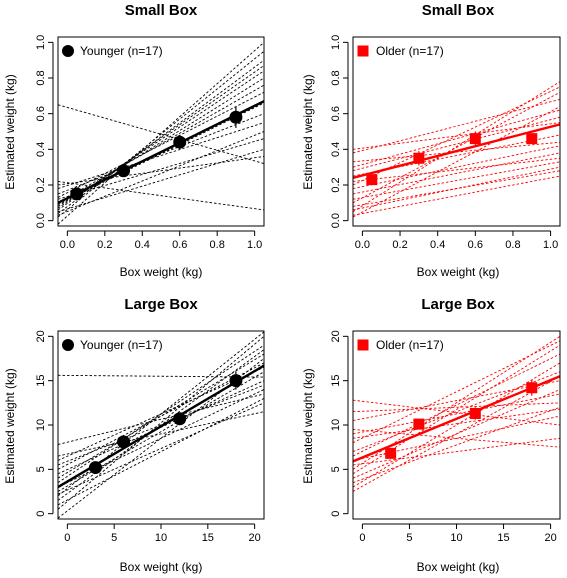  I want to click on y-tick-label: 0.6, so click(41, 113).